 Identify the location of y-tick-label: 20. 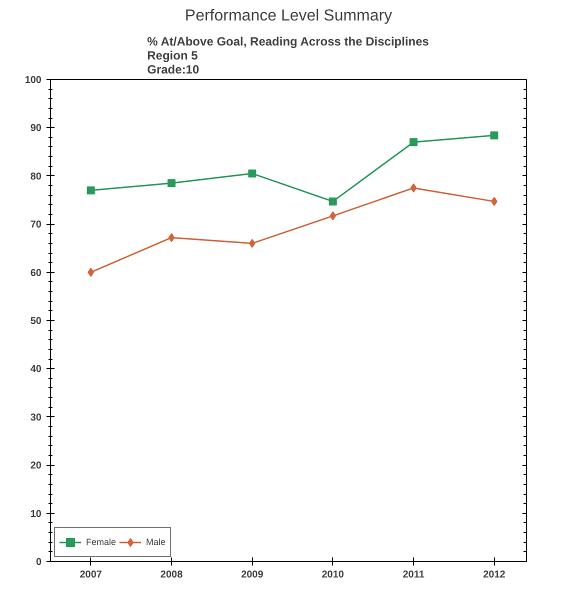
(36, 466).